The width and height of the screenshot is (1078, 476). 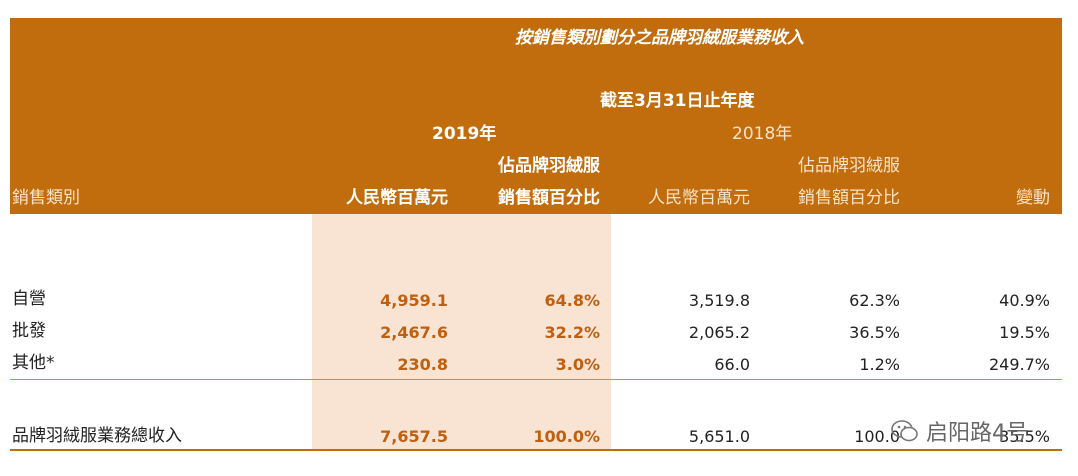 I want to click on cell-pct-2018: 36.5%, so click(x=874, y=332).